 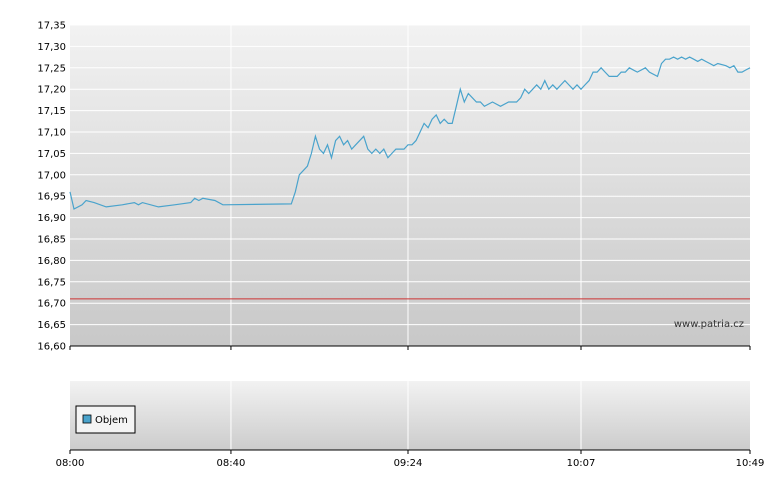 I want to click on x-tick-label: 08:00, so click(x=70, y=463).